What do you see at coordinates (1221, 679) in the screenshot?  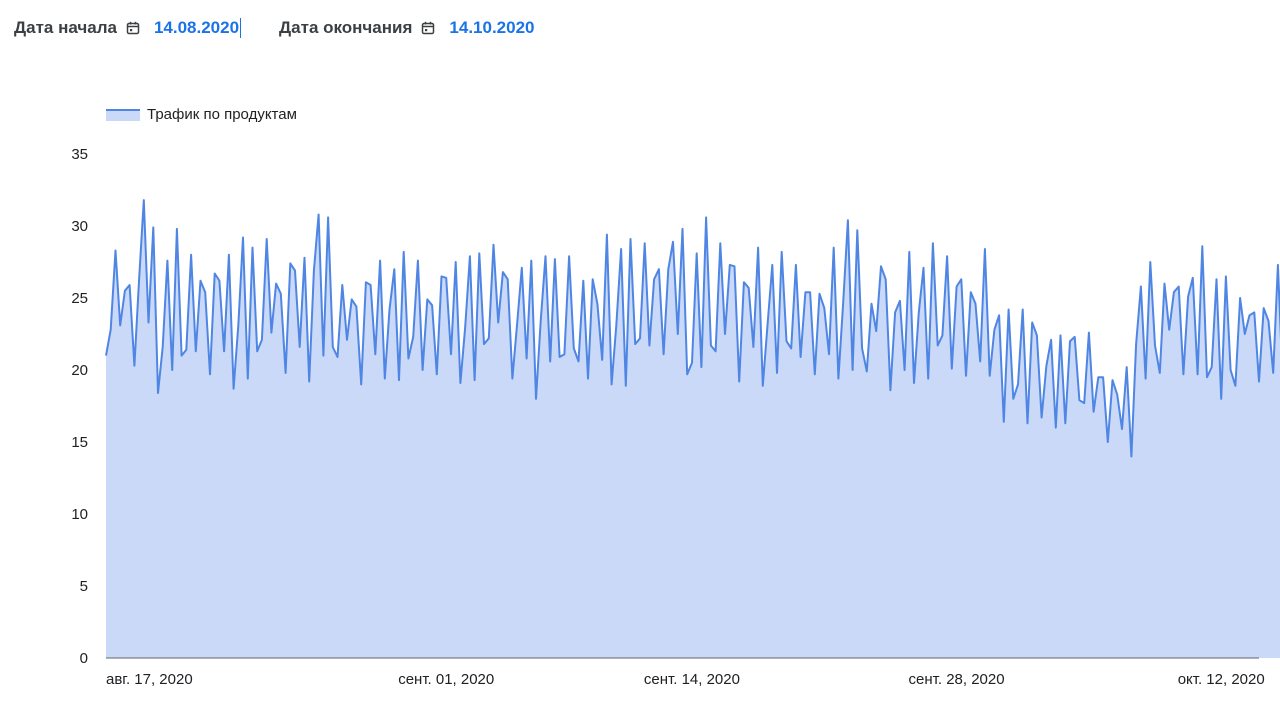 I see `x-tick-label: окт. 12, 2020` at bounding box center [1221, 679].